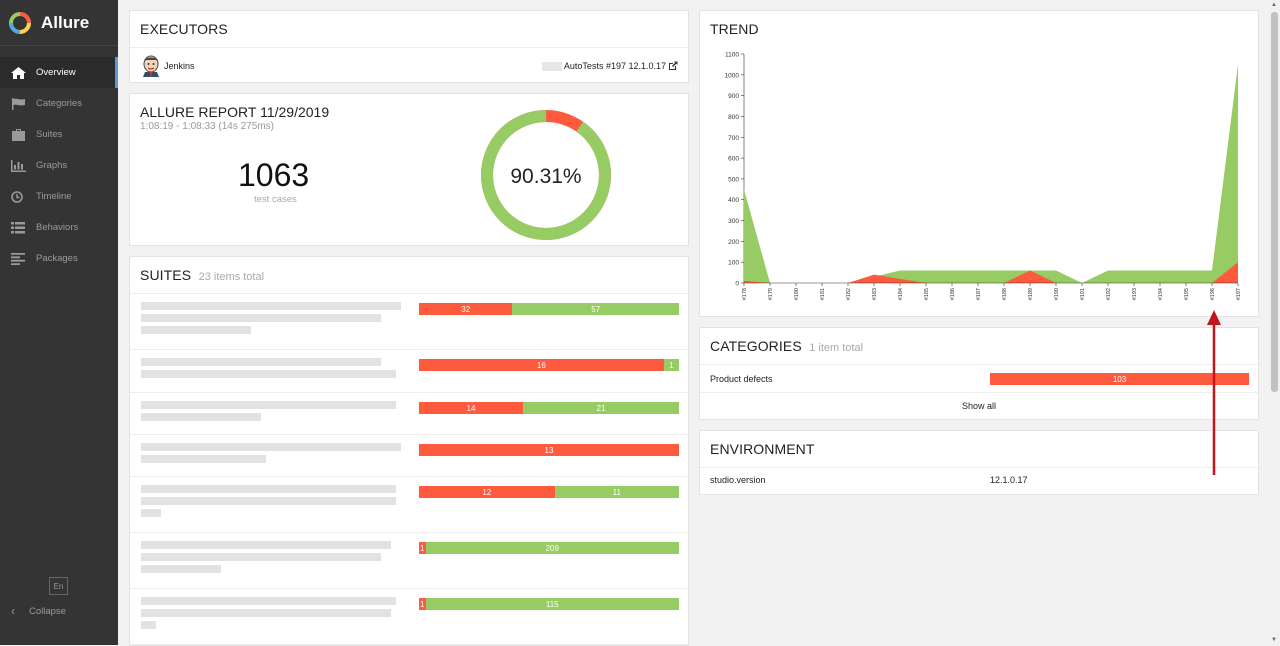  What do you see at coordinates (823, 294) in the screenshot?
I see `x-tick-label: #181` at bounding box center [823, 294].